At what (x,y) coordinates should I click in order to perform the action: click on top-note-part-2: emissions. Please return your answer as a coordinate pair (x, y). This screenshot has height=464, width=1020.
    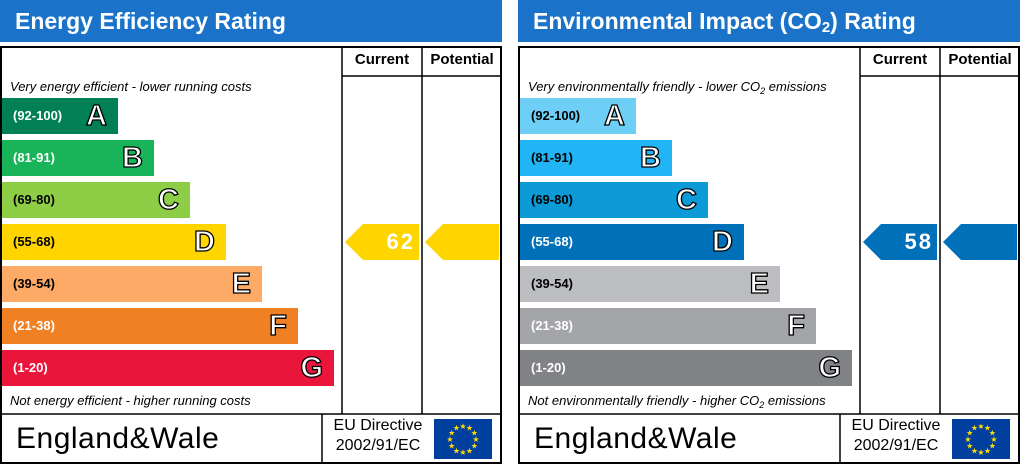
    Looking at the image, I should click on (796, 86).